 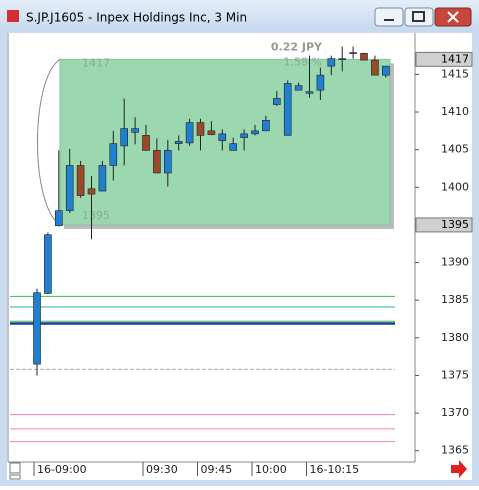 I want to click on y-tick-label: 1390, so click(x=455, y=262).